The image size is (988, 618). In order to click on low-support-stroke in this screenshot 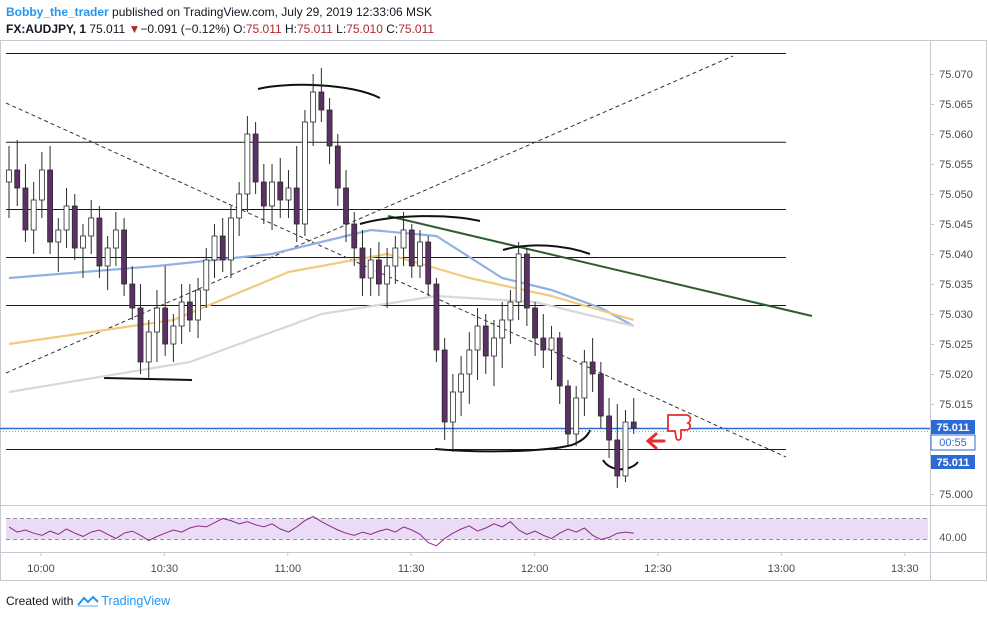, I will do `click(148, 379)`.